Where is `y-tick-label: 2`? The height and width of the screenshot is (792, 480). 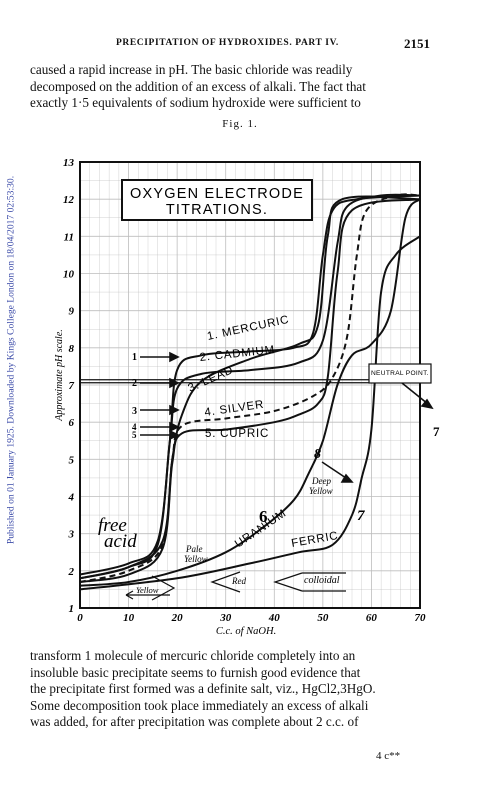 y-tick-label: 2 is located at coordinates (71, 572).